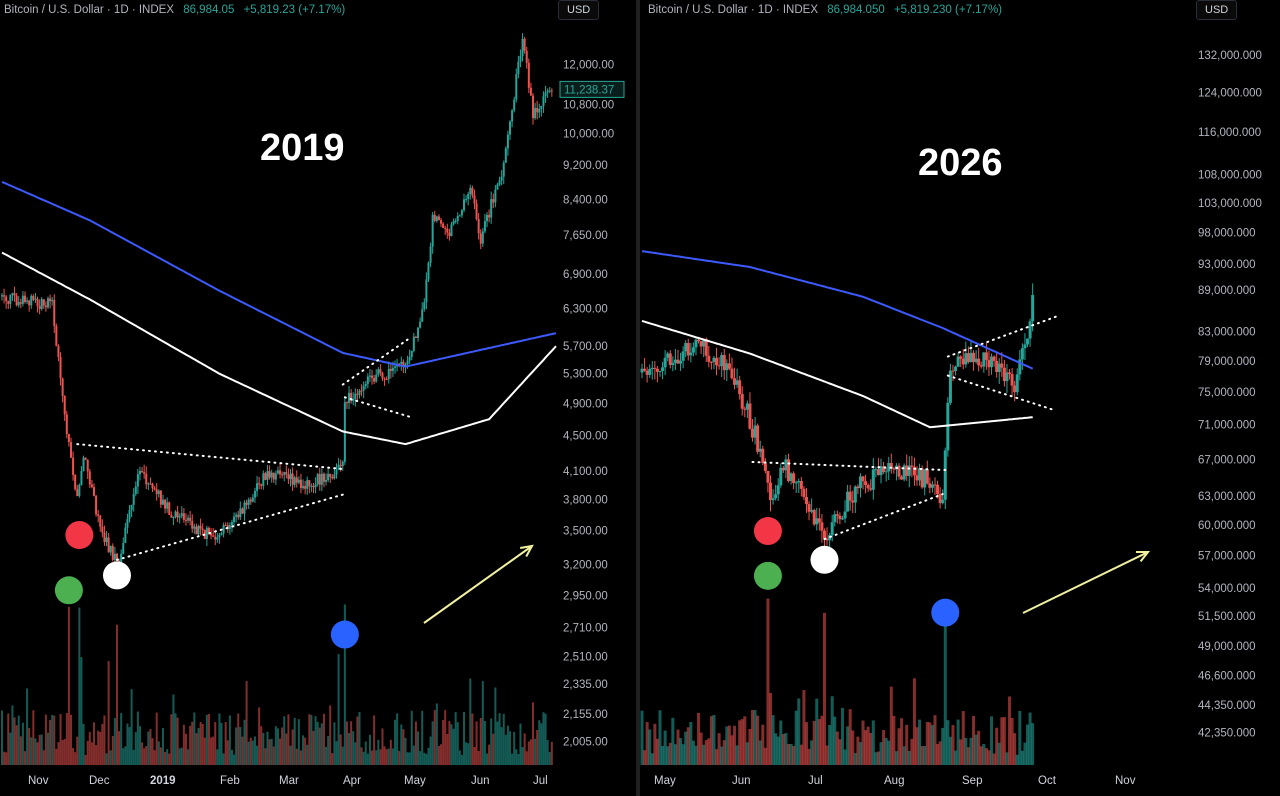 The image size is (1280, 796). I want to click on moving-average-blue, so click(279, 274).